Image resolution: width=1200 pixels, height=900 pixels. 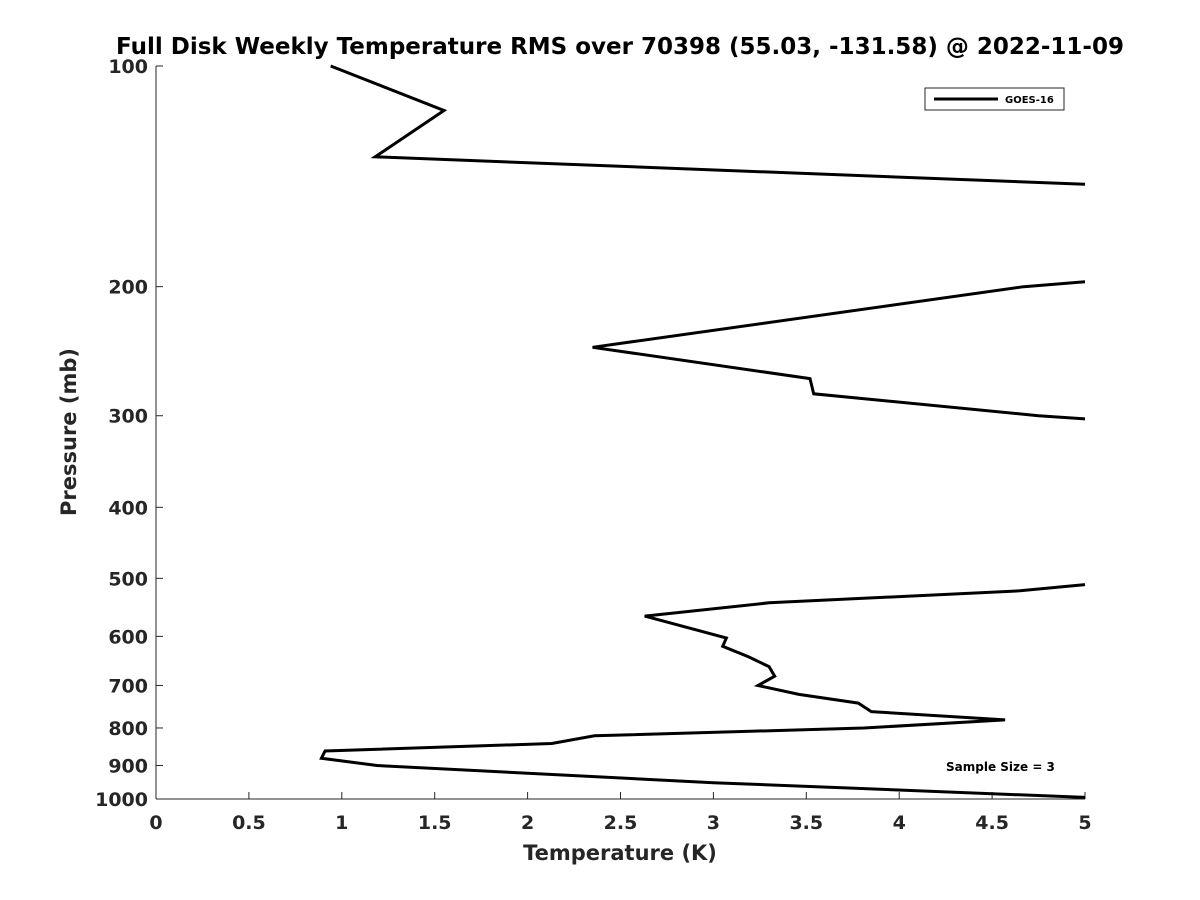 What do you see at coordinates (713, 823) in the screenshot?
I see `x-tick-label: 3` at bounding box center [713, 823].